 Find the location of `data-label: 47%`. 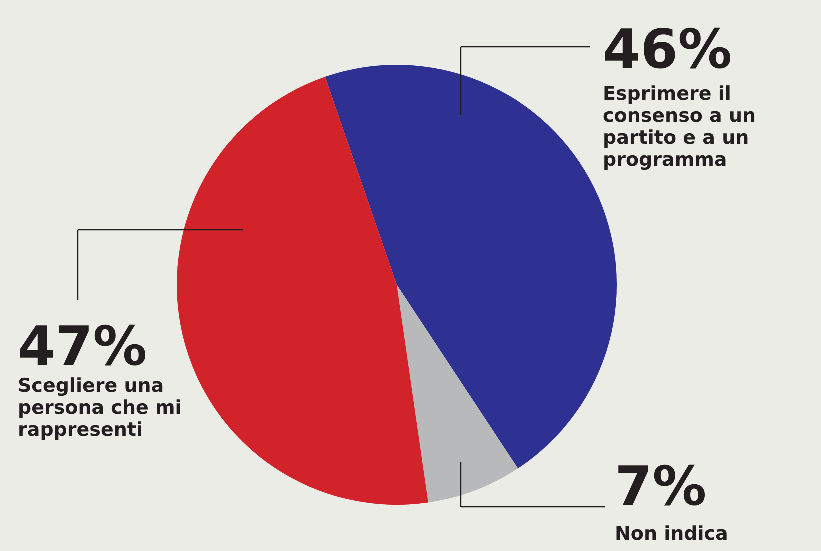

data-label: 47% is located at coordinates (83, 346).